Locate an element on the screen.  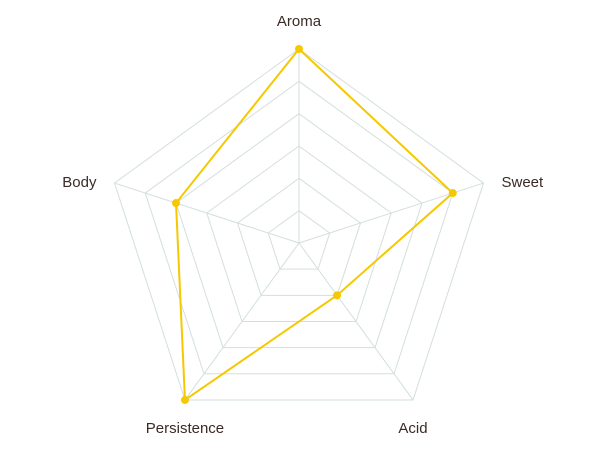
axis-label: Sweet is located at coordinates (523, 182).